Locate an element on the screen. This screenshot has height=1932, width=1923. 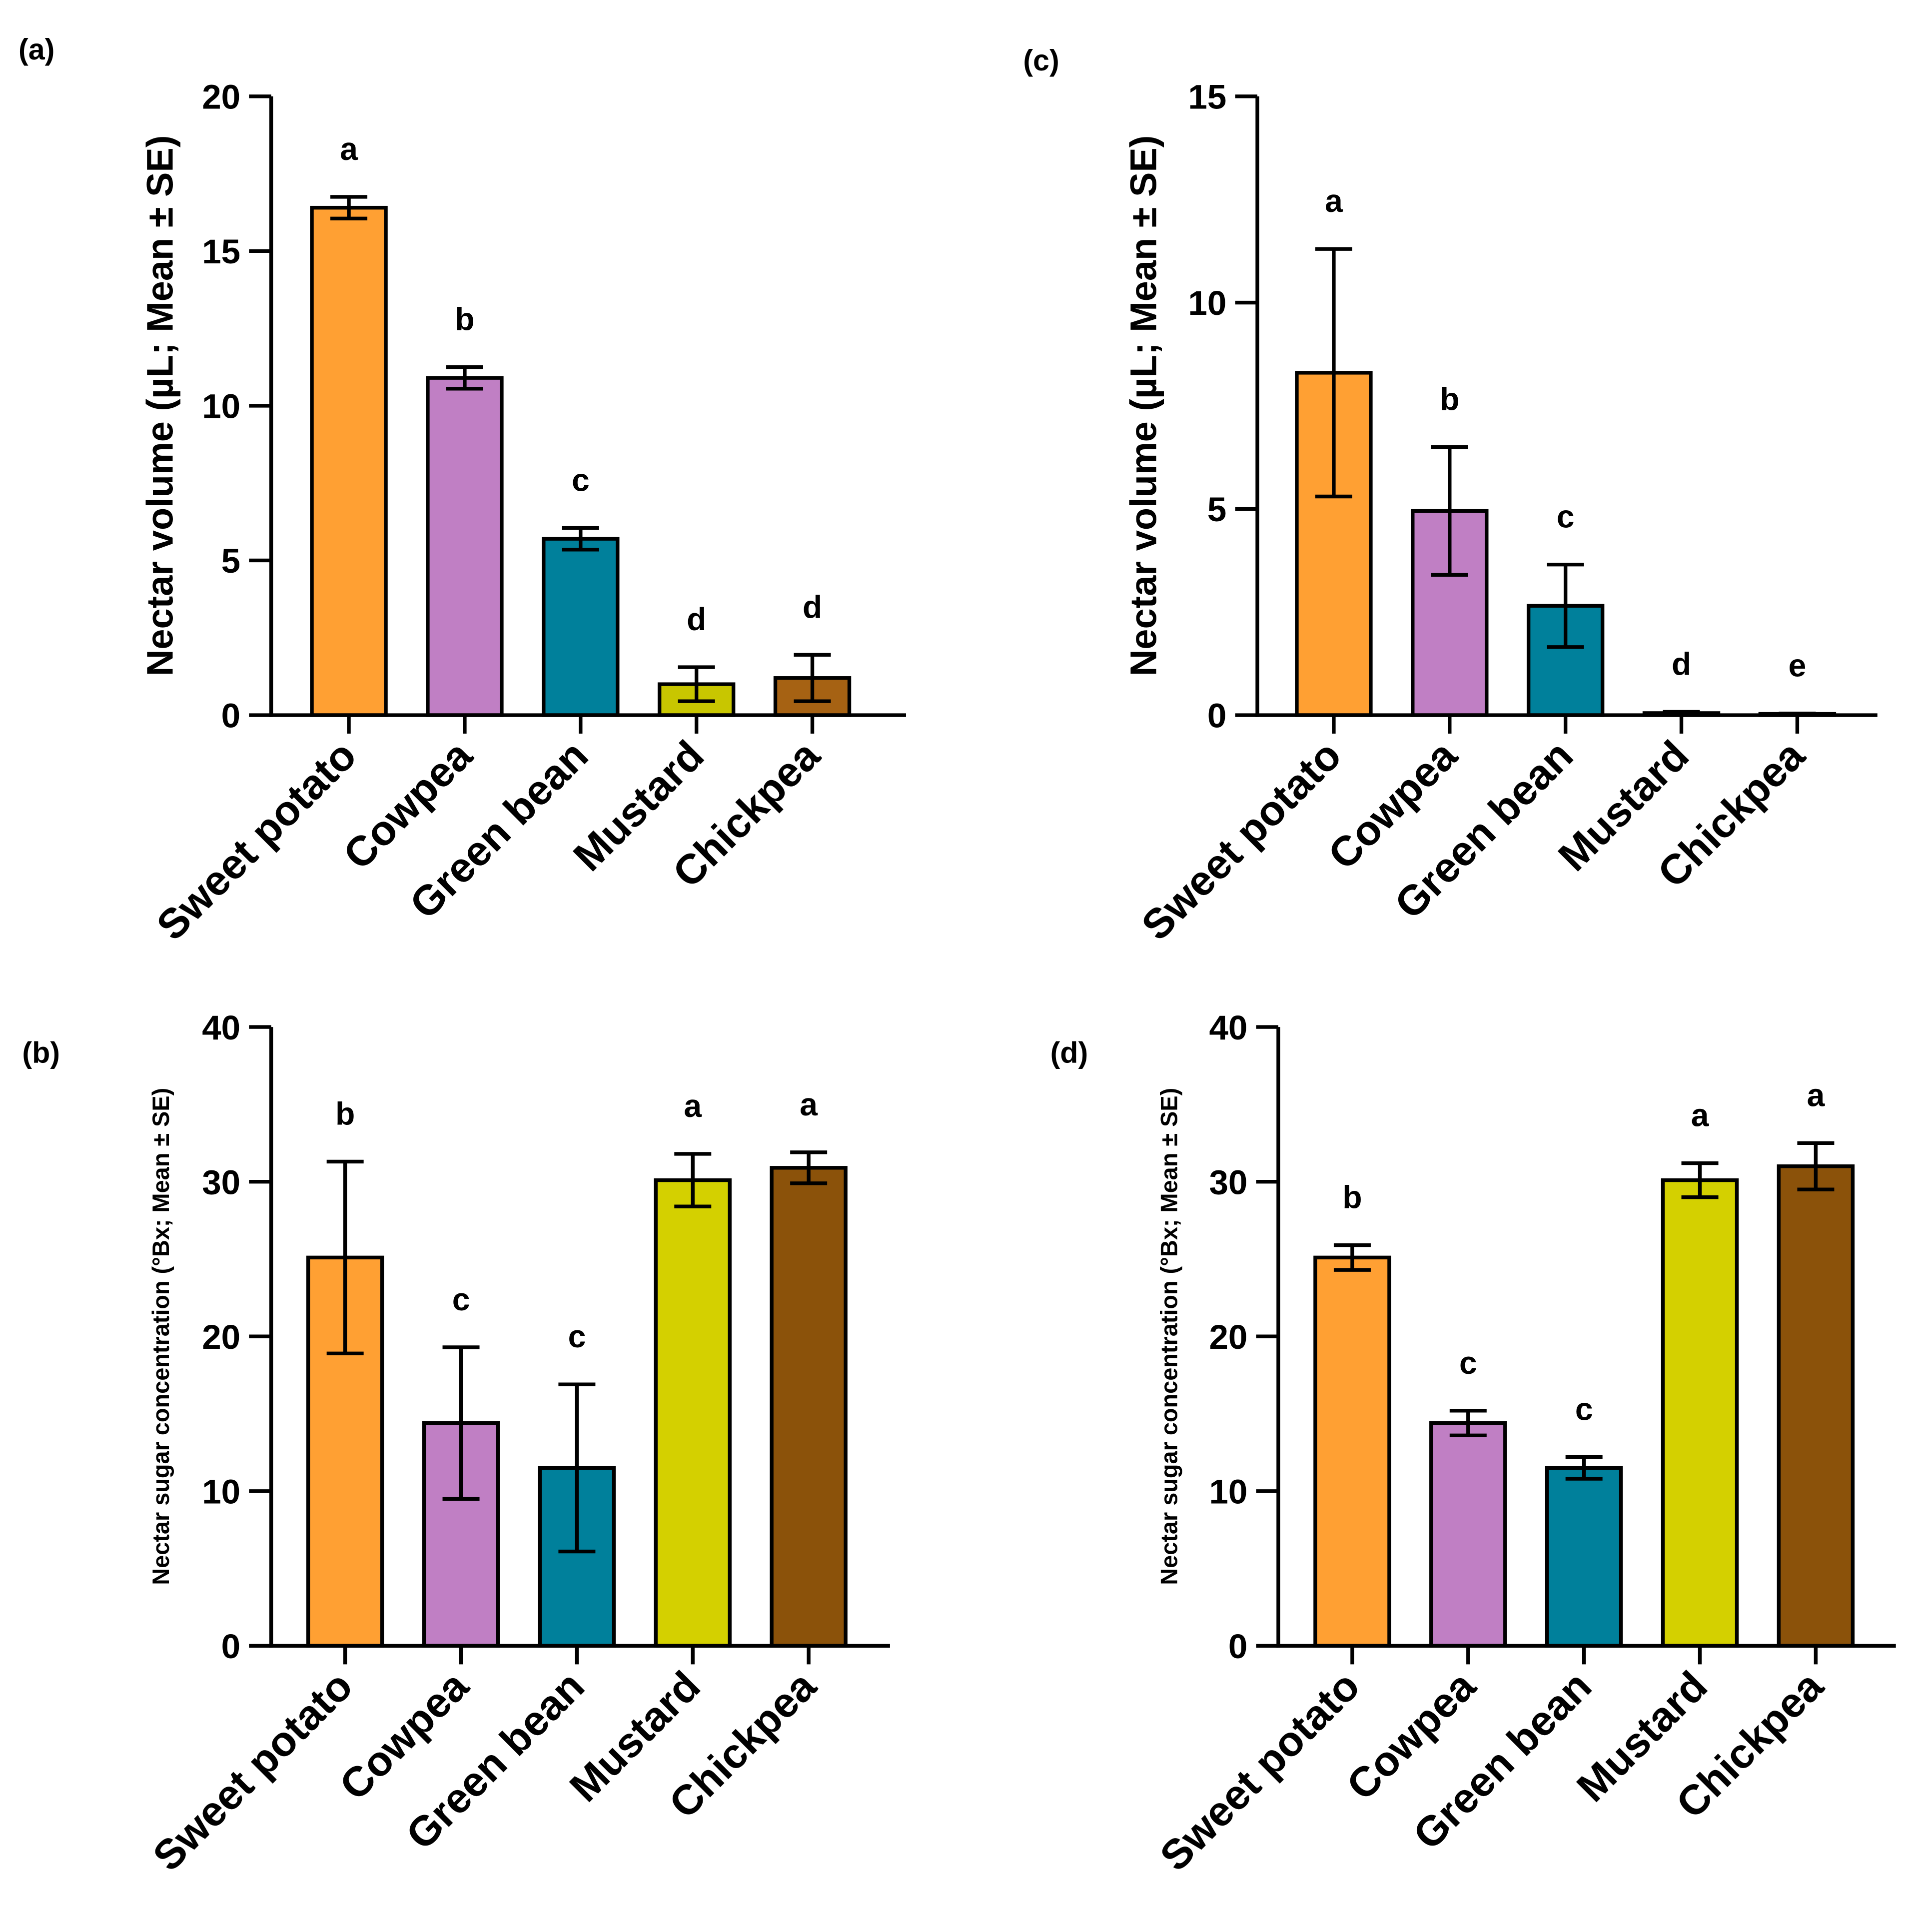
panel-label: (a) is located at coordinates (36, 49).